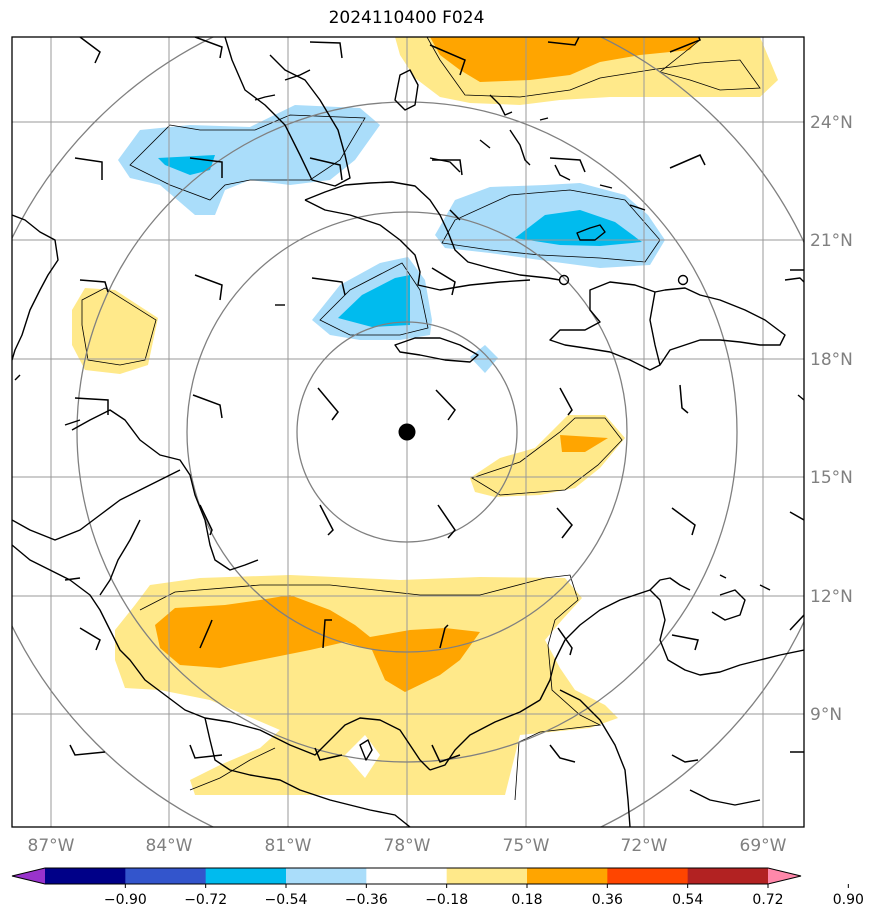 This screenshot has height=924, width=873. Describe the element at coordinates (831, 597) in the screenshot. I see `latitude-tick-label: 12°N` at that location.